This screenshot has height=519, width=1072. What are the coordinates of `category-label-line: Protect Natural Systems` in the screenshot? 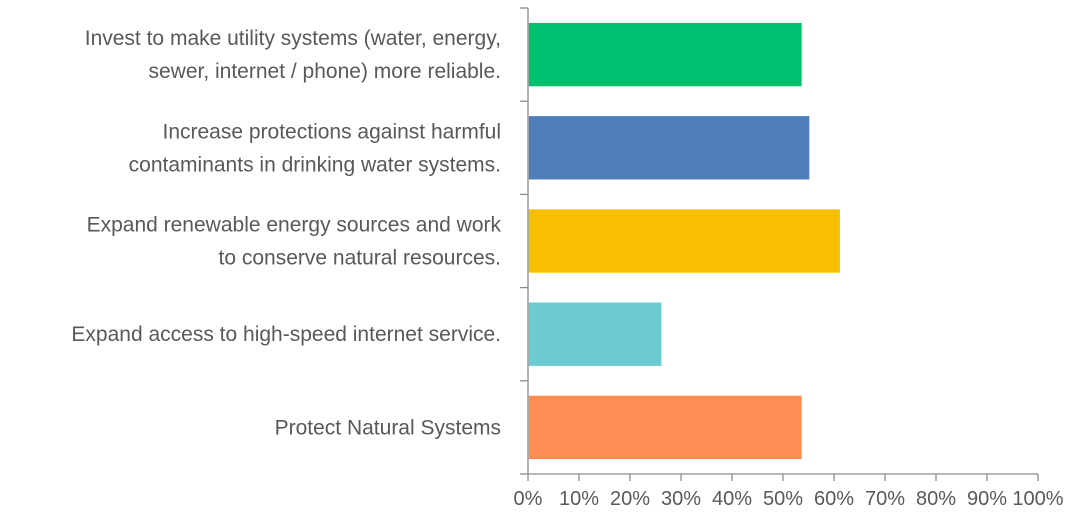 It's located at (388, 427).